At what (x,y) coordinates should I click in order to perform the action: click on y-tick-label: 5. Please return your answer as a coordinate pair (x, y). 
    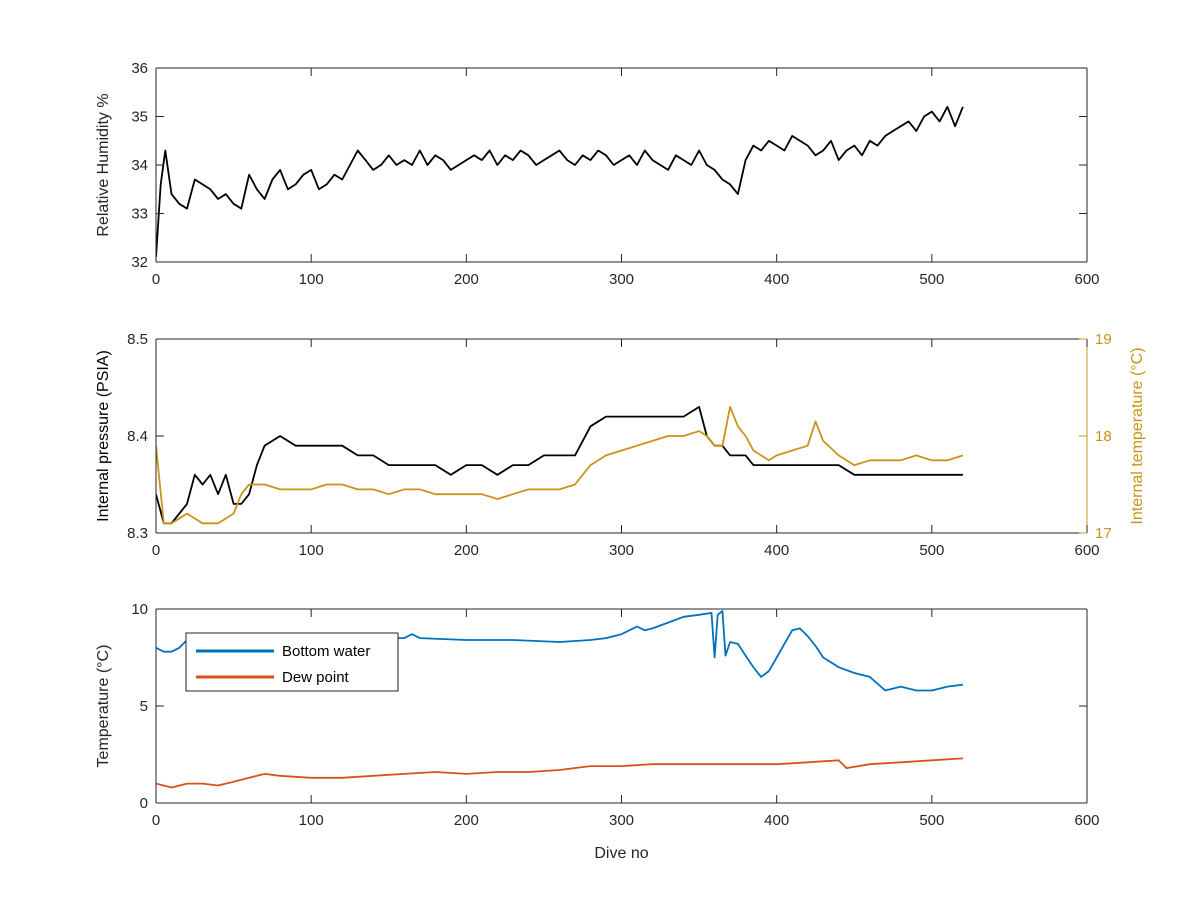
    Looking at the image, I should click on (144, 706).